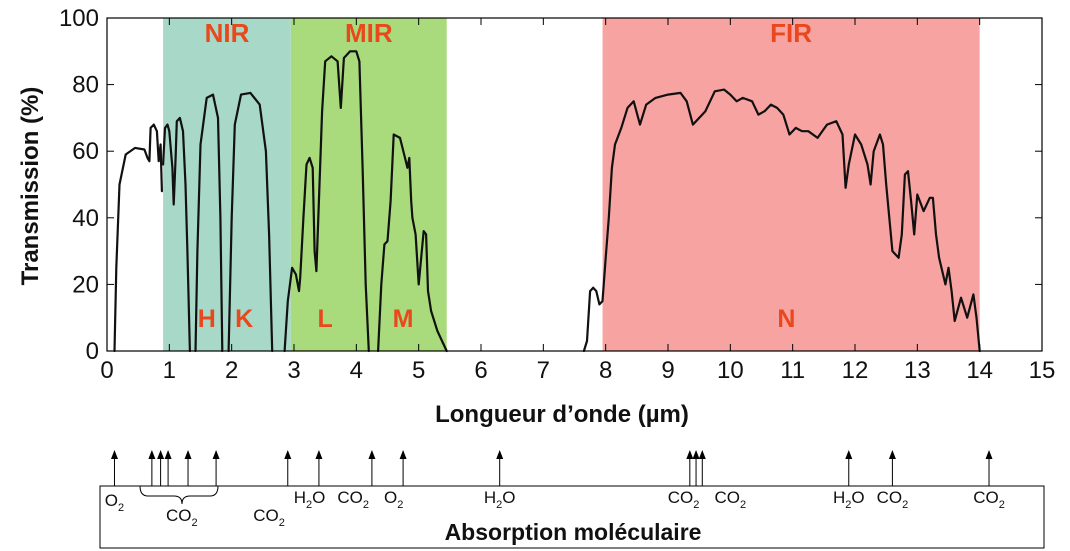 Image resolution: width=1070 pixels, height=551 pixels. I want to click on y-tick-label: 40, so click(85, 218).